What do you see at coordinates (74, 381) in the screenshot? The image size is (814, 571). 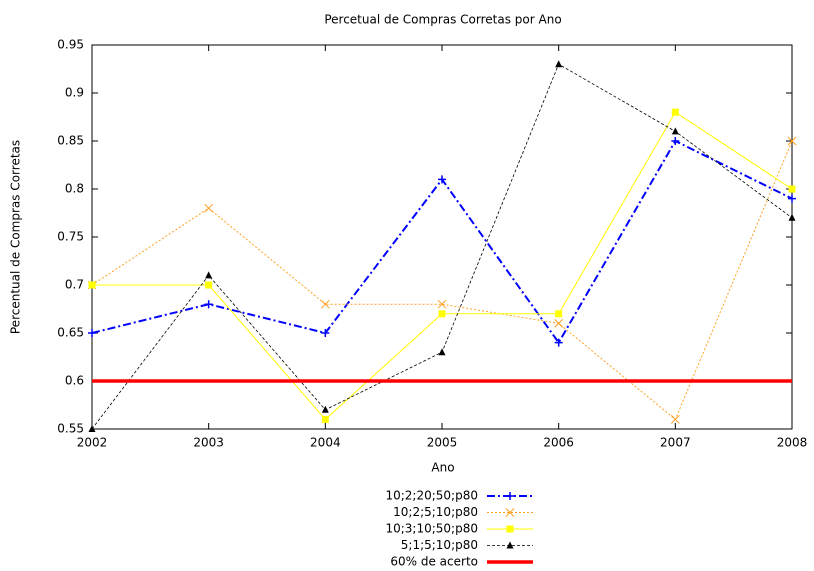 I see `y-tick-label: 0.6` at bounding box center [74, 381].